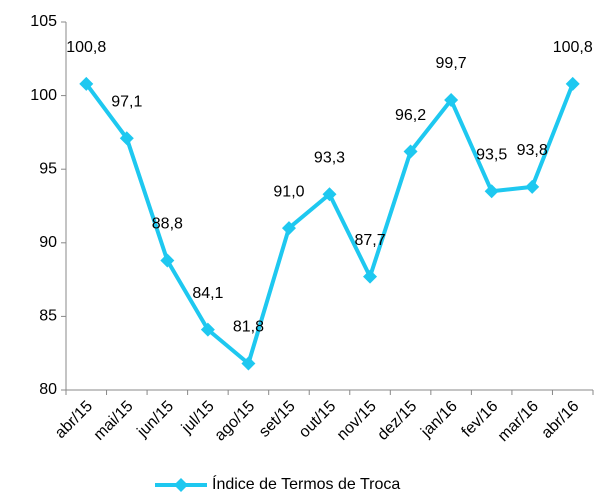 This screenshot has width=596, height=492. I want to click on value-label: 99,7, so click(451, 63).